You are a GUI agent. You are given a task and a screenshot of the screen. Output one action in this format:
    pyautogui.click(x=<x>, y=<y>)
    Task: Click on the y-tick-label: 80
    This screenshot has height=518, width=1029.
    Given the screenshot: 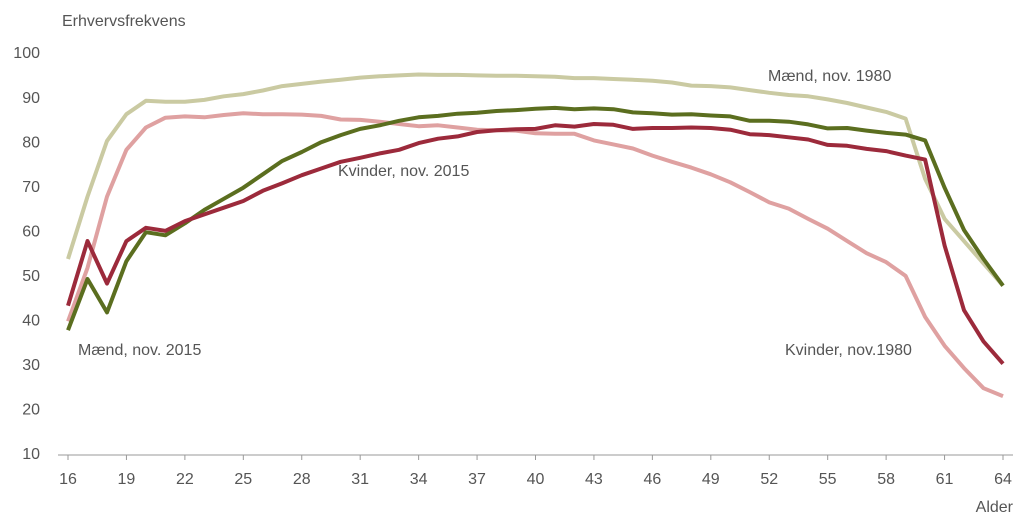 What is the action you would take?
    pyautogui.click(x=31, y=142)
    